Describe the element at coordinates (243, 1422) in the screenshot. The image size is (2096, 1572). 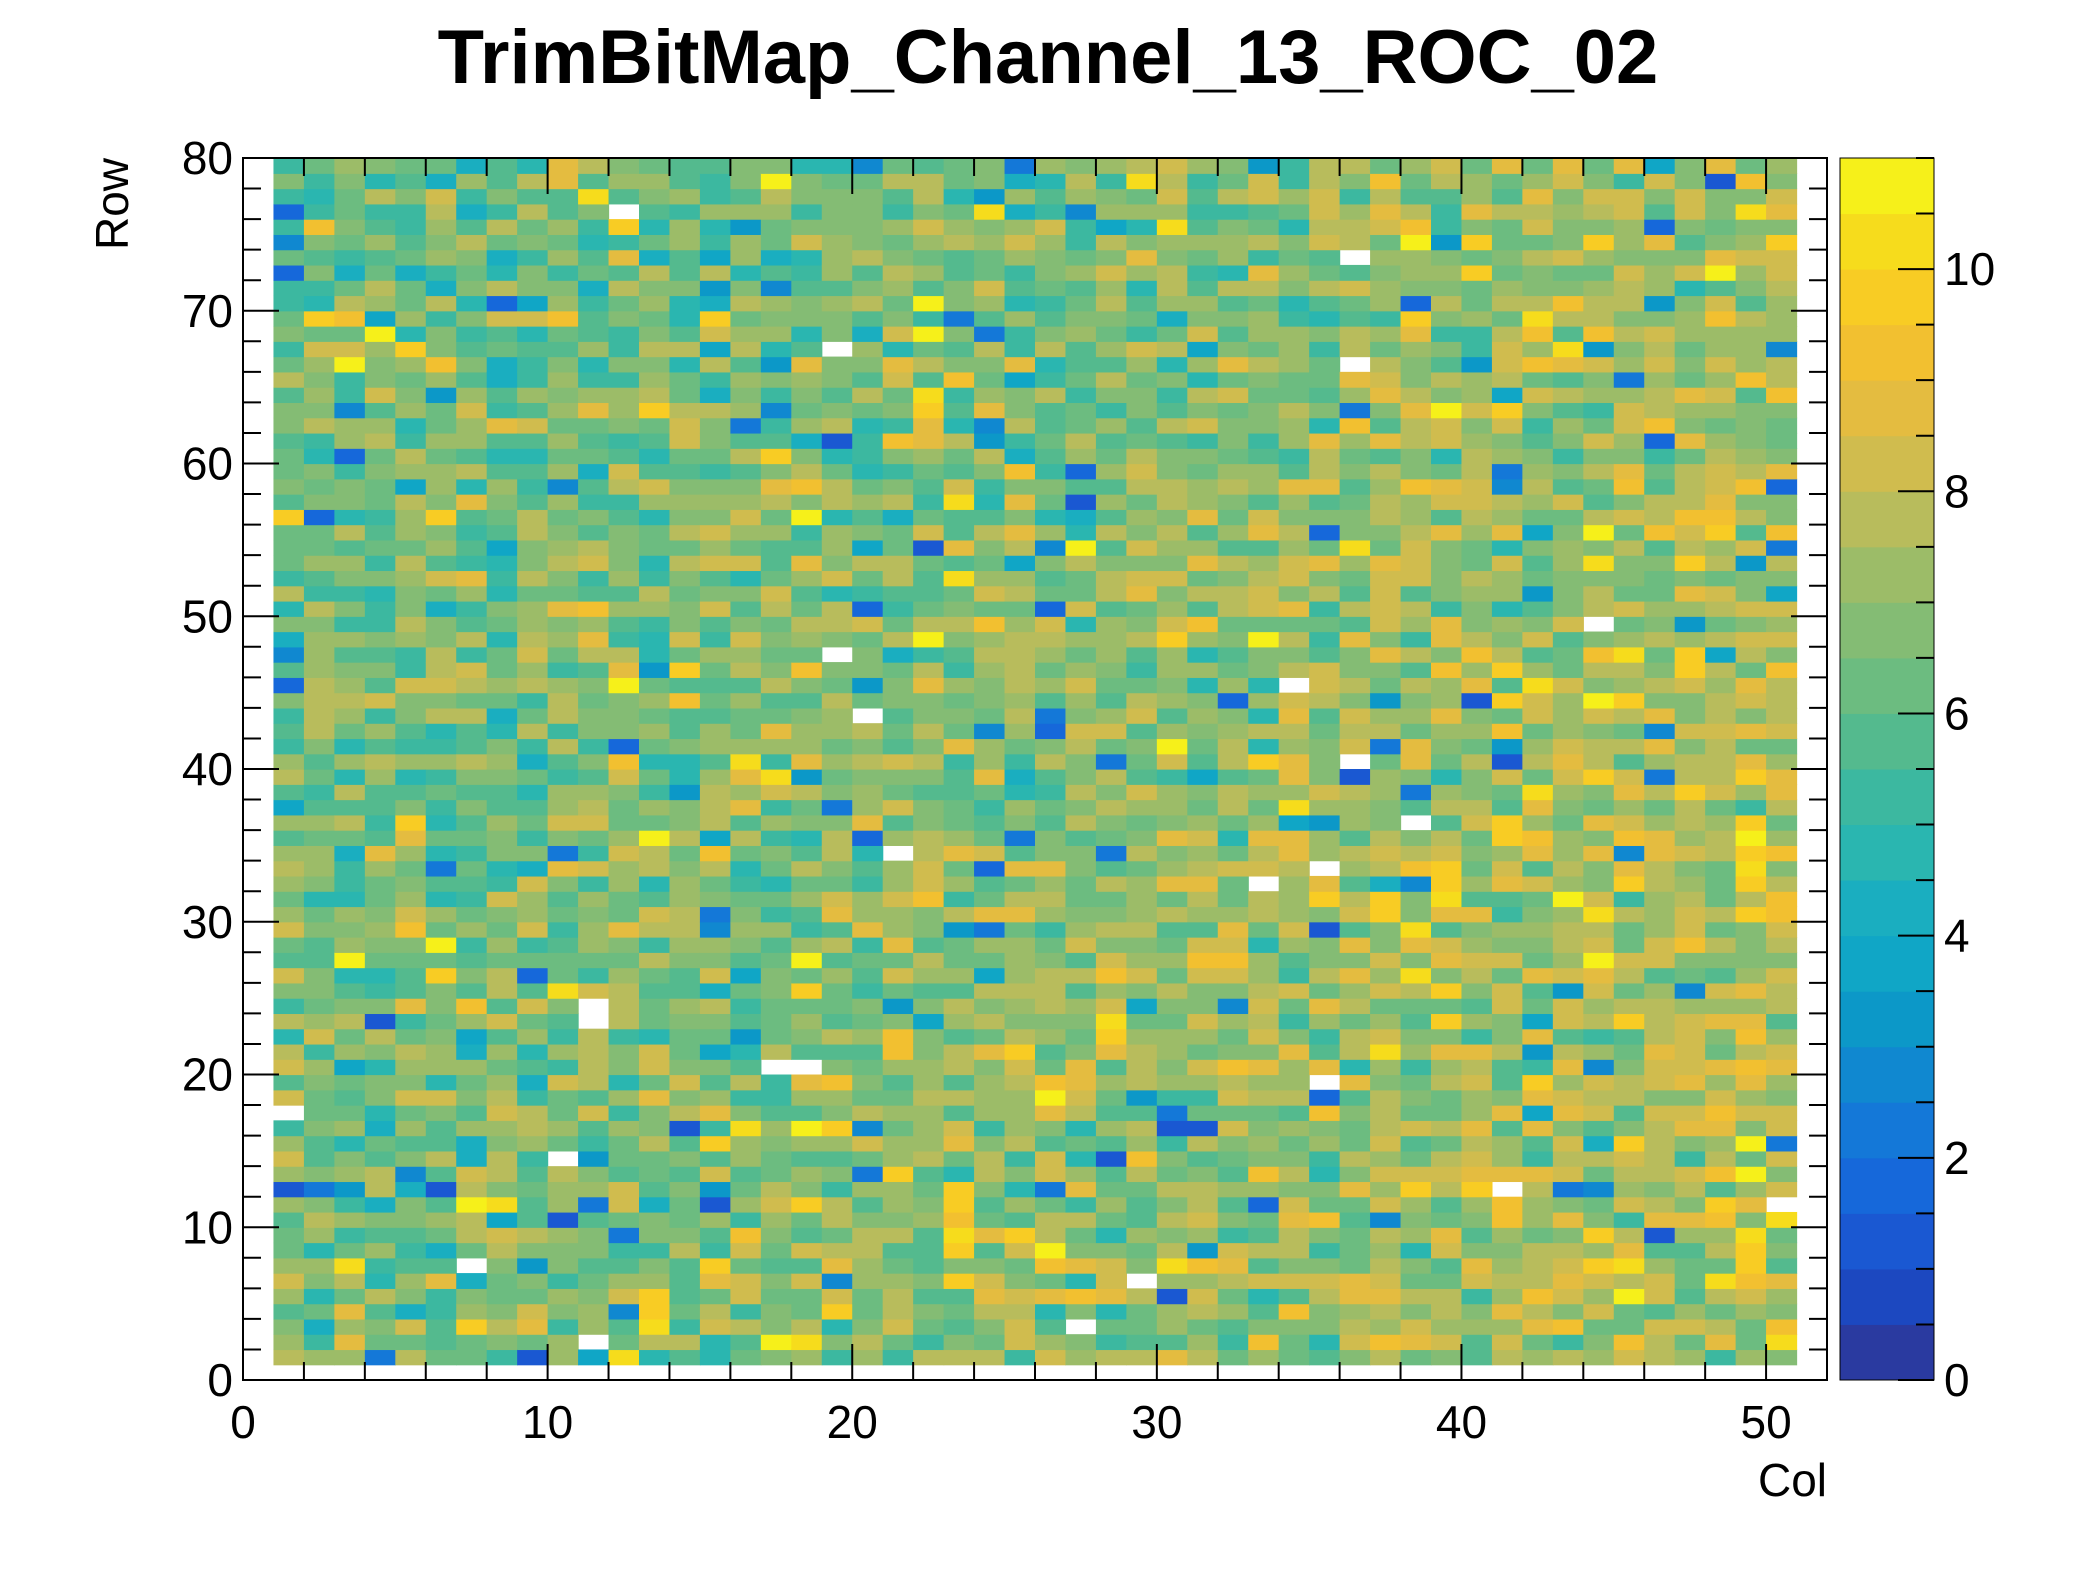
I see `x-tick-label: 0` at that location.